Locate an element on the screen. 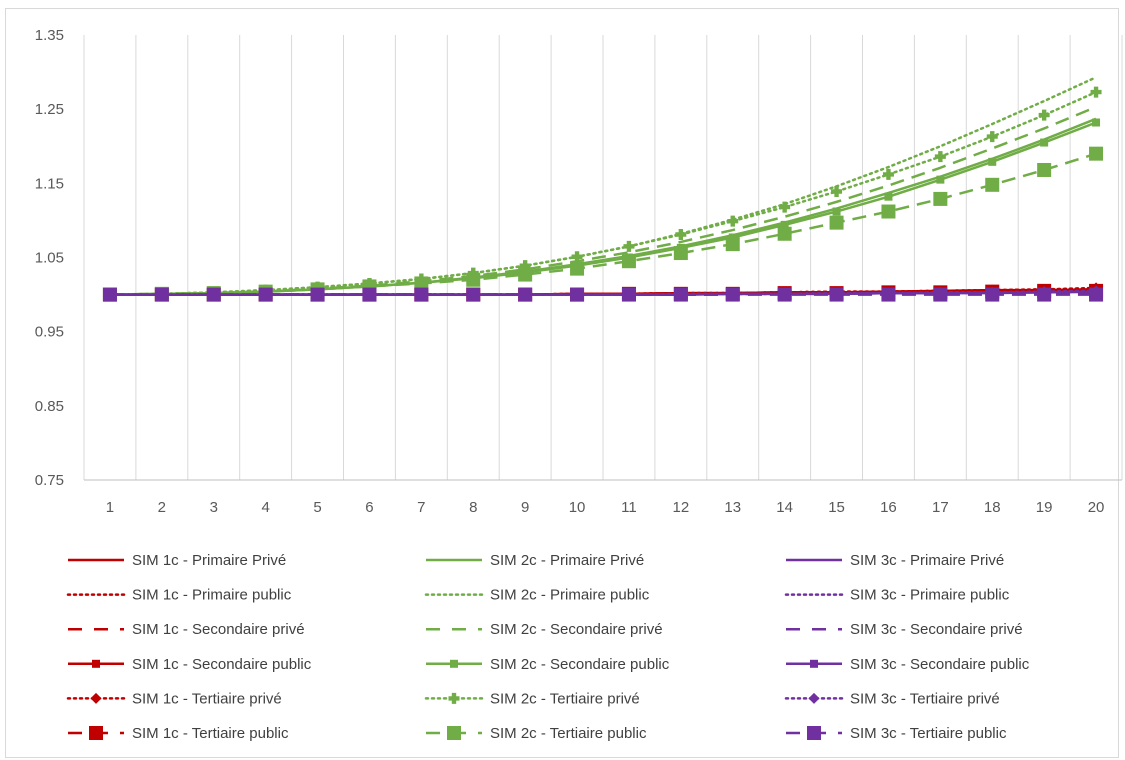 The width and height of the screenshot is (1125, 760). legend-item: SIM 1c - Tertiaire public is located at coordinates (178, 733).